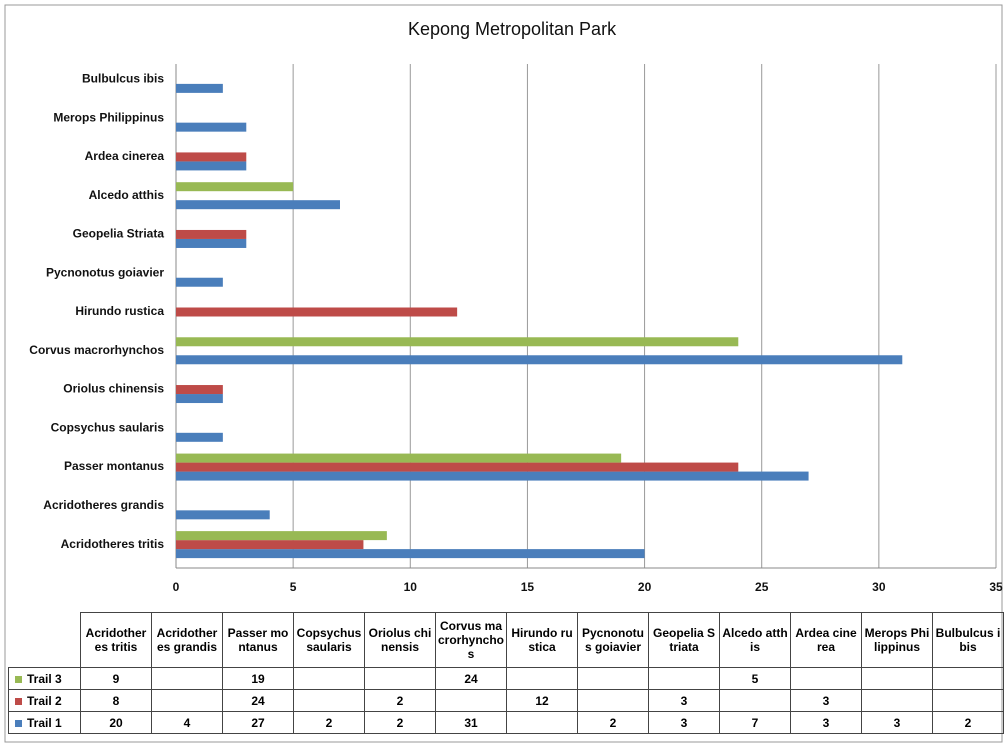 This screenshot has height=747, width=1008. I want to click on blank-cell, so click(45, 640).